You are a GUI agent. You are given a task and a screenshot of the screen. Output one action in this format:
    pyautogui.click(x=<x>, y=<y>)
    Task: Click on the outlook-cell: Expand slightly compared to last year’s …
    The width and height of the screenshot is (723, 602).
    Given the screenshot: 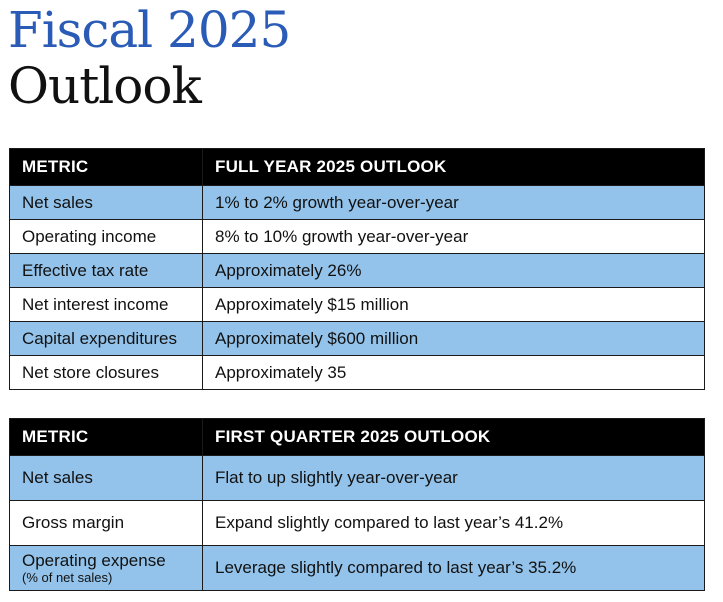 What is the action you would take?
    pyautogui.click(x=453, y=523)
    